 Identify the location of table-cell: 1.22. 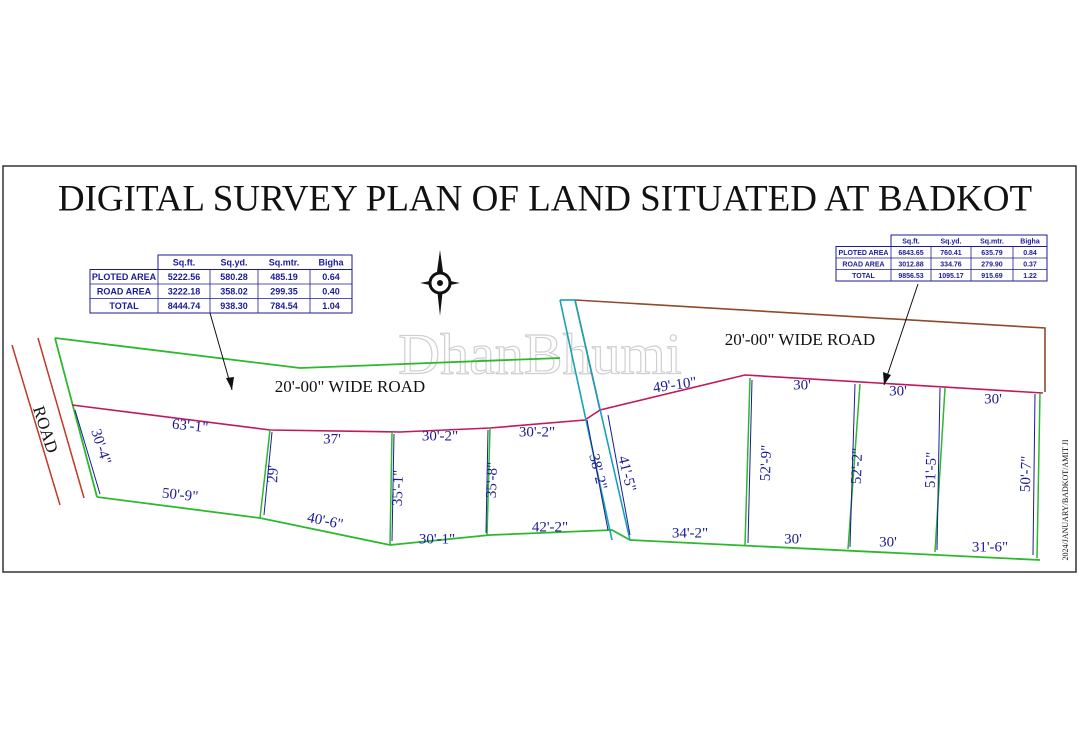
(1030, 276).